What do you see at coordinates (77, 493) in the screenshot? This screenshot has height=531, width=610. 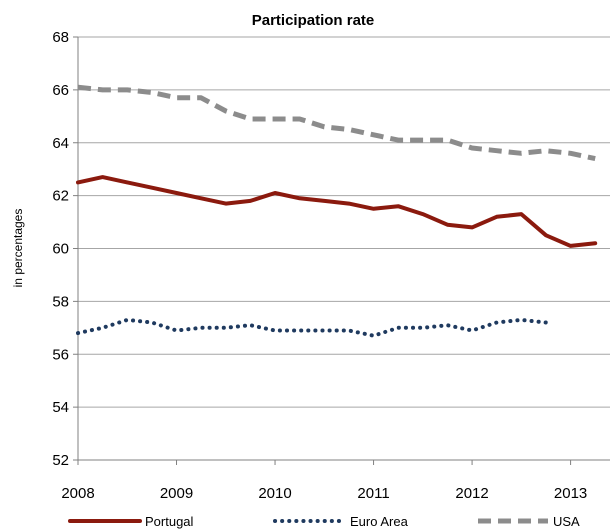 I see `x-tick-label: 2008` at bounding box center [77, 493].